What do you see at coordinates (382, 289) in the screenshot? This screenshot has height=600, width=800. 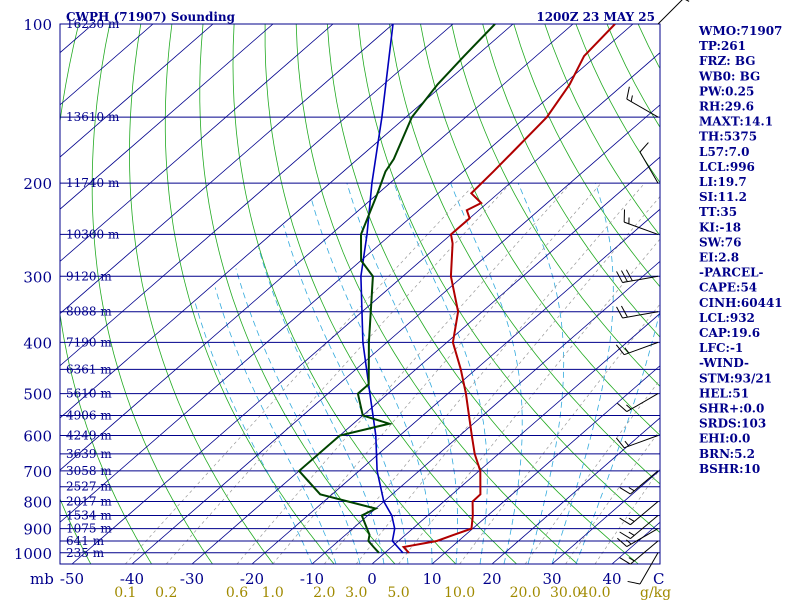 I see `parcel-path` at bounding box center [382, 289].